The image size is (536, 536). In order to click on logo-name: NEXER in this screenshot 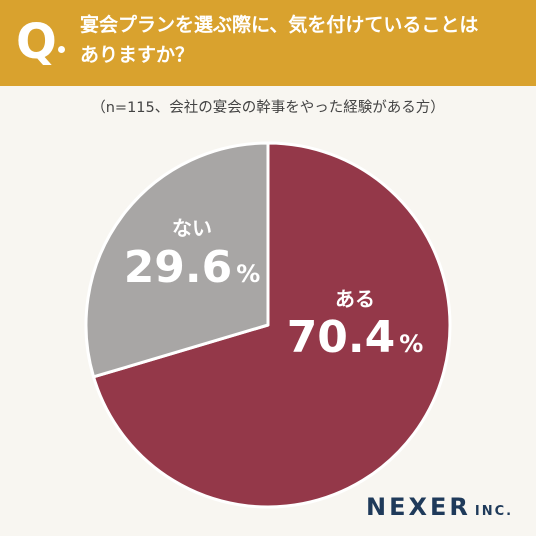, I will do `click(418, 507)`.